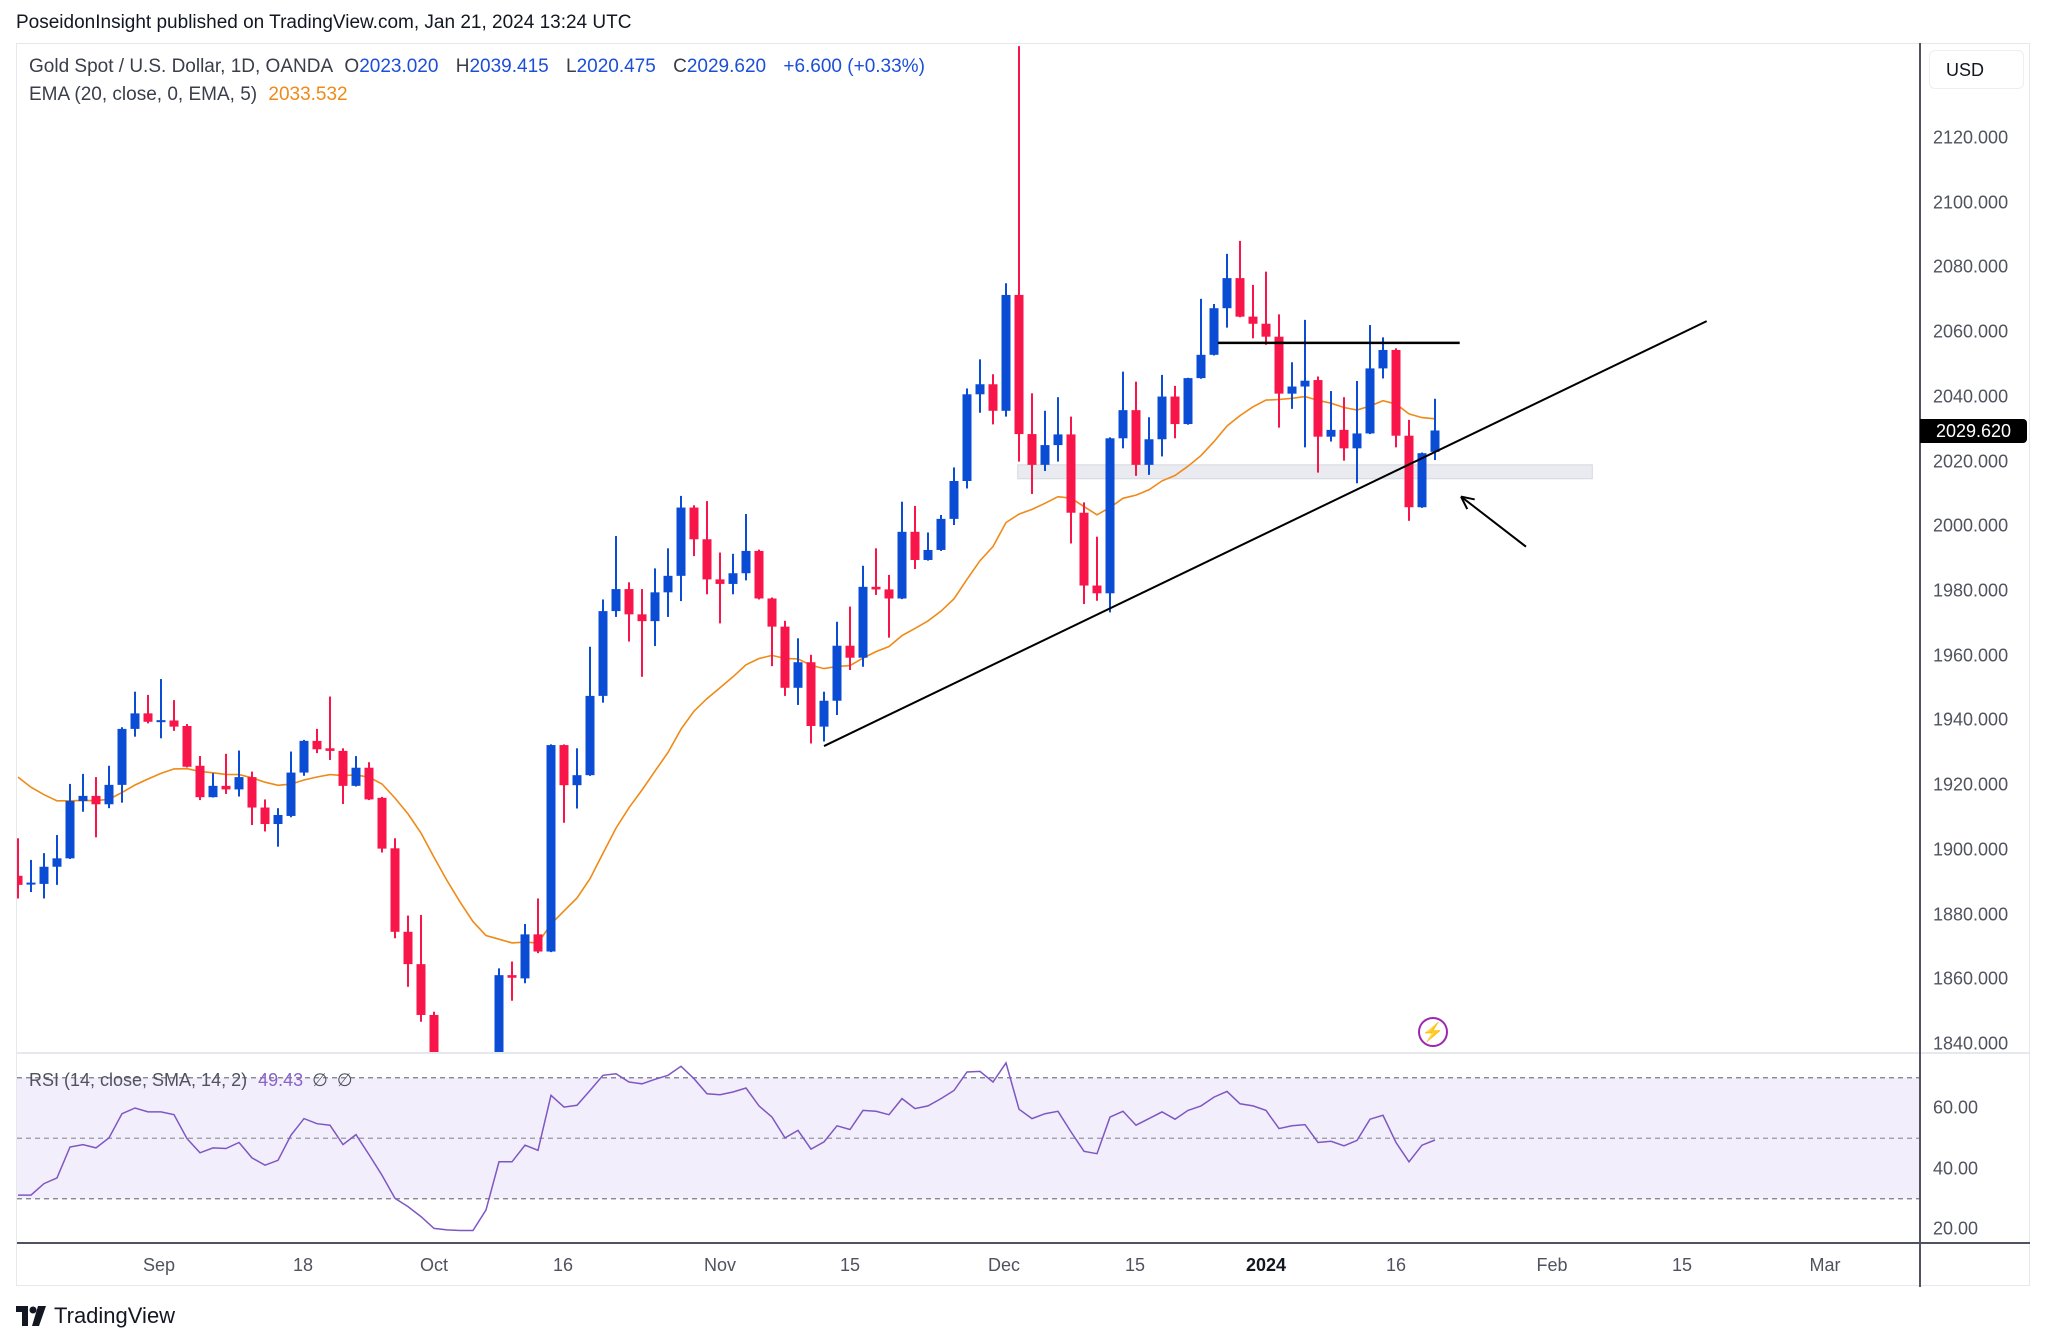  I want to click on time-tick-label: Dec, so click(1004, 1265).